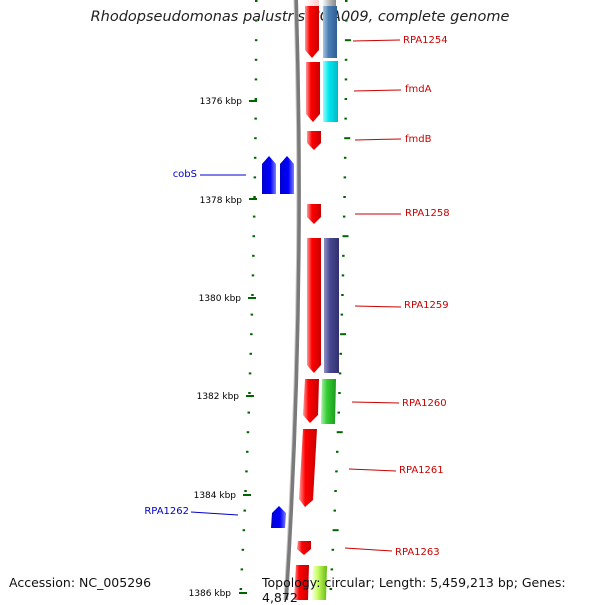 This screenshot has width=600, height=605. What do you see at coordinates (215, 496) in the screenshot?
I see `scale-label-1384: 1384 kbp` at bounding box center [215, 496].